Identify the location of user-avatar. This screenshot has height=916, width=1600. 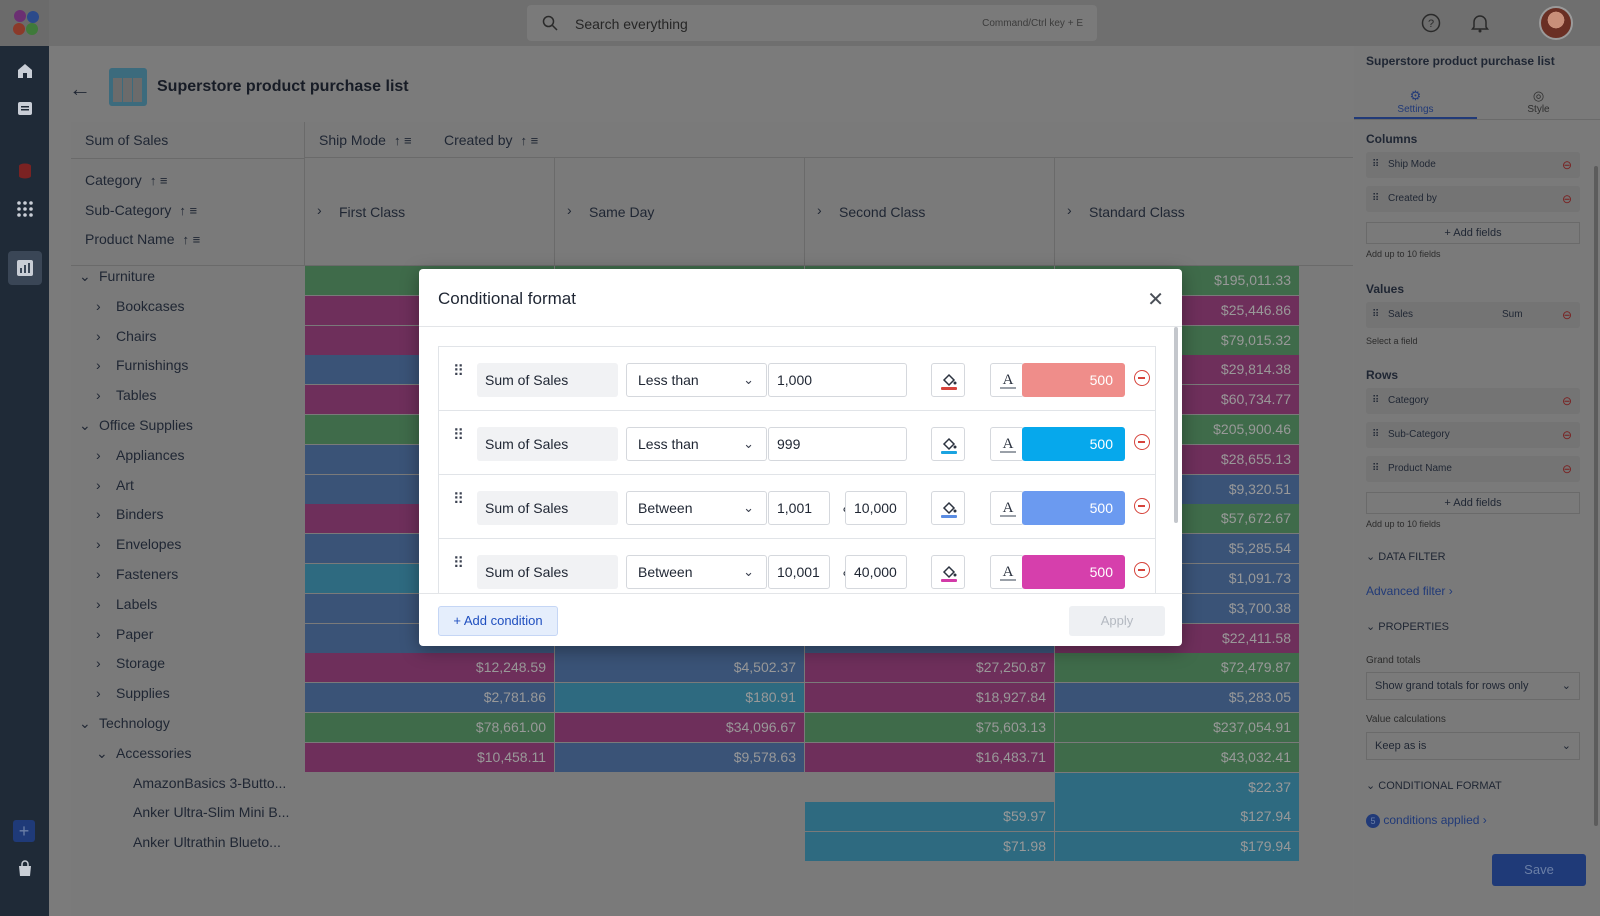
(1556, 23).